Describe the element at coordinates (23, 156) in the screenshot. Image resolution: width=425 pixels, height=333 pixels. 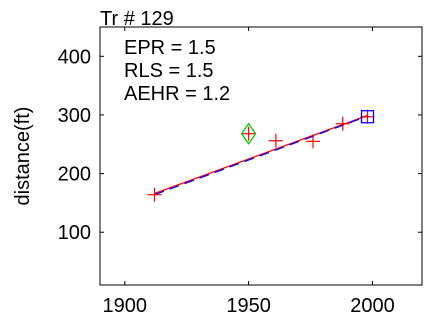
I see `y-axis-label: distance(ft)` at that location.